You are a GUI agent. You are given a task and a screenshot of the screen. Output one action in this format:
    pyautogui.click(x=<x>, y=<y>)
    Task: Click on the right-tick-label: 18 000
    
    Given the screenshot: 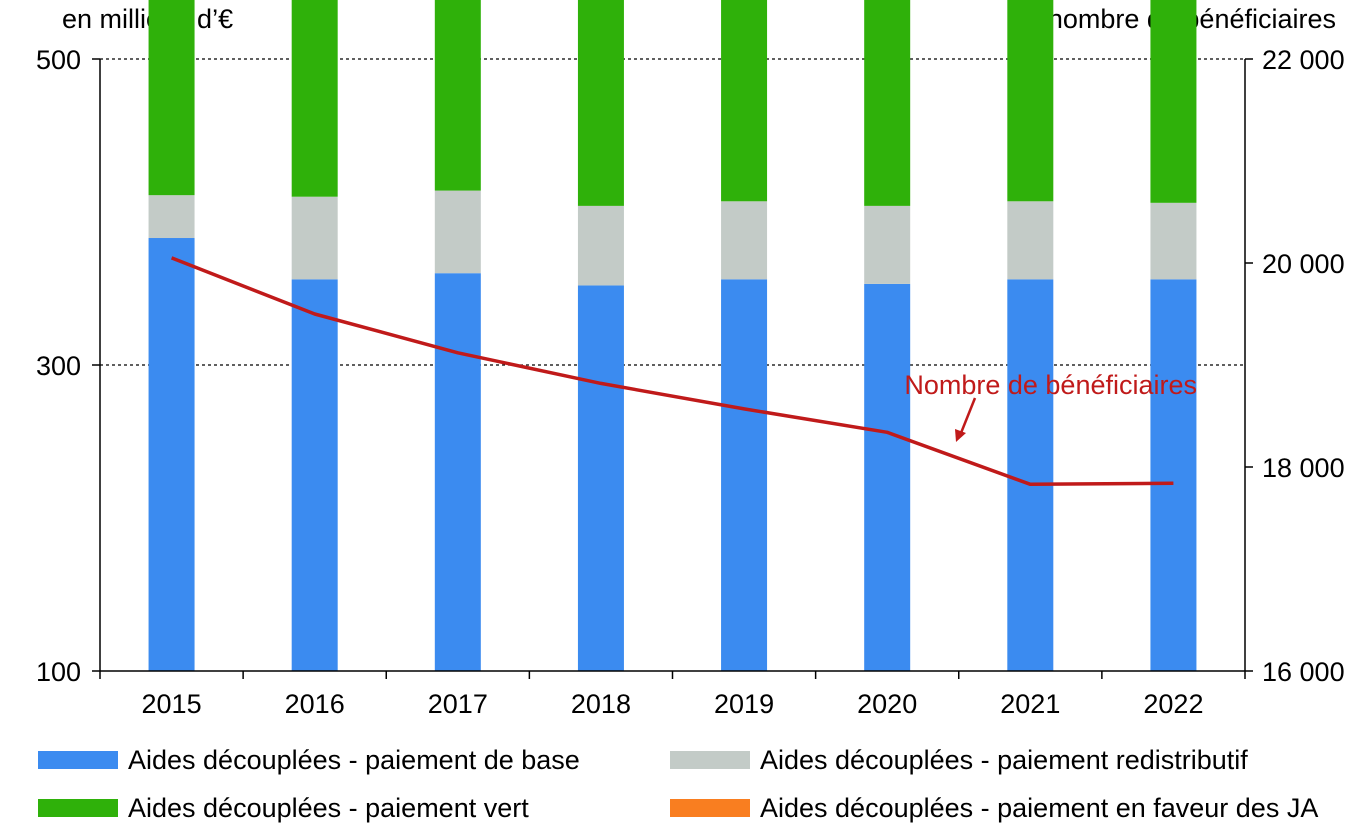 What is the action you would take?
    pyautogui.click(x=1303, y=468)
    